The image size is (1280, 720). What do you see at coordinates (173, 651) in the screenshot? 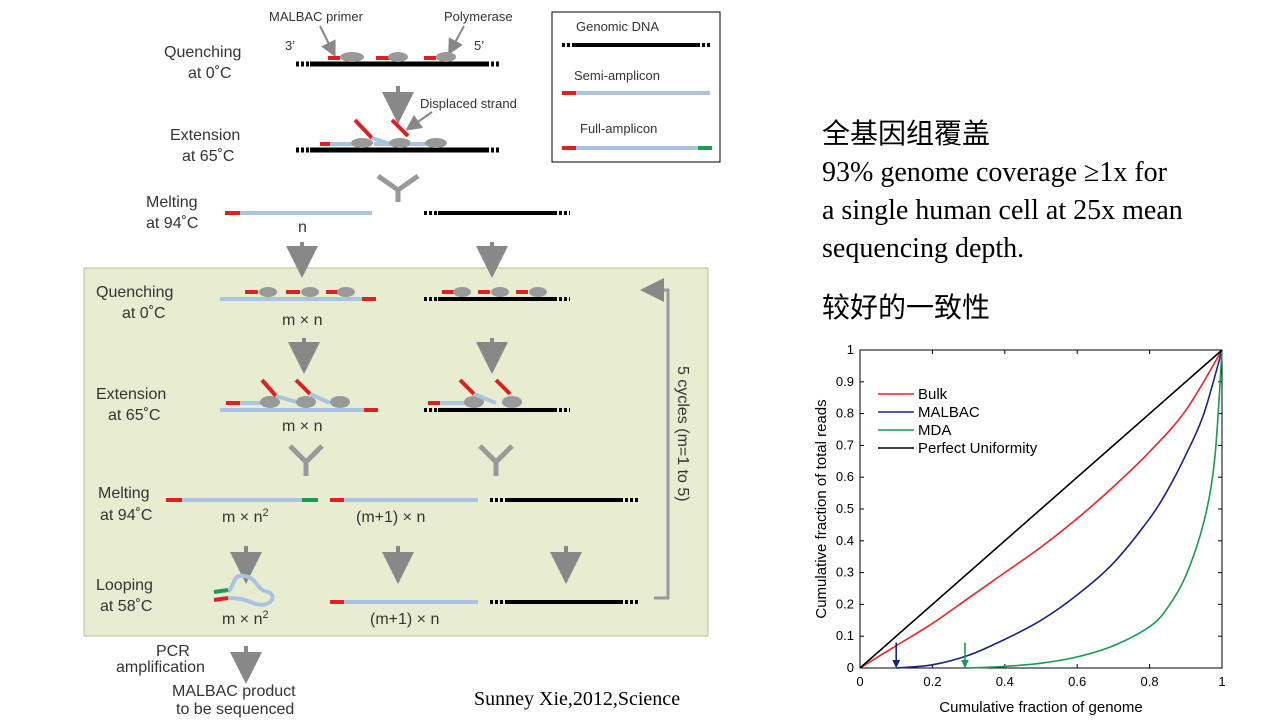
I see `pcr-line1: PCR` at bounding box center [173, 651].